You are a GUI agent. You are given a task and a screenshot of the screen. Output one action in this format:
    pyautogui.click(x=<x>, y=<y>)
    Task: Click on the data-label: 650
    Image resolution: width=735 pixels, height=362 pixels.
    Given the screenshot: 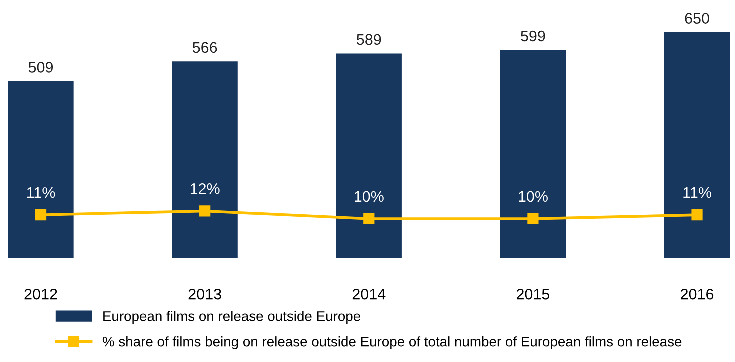 What is the action you would take?
    pyautogui.click(x=697, y=18)
    